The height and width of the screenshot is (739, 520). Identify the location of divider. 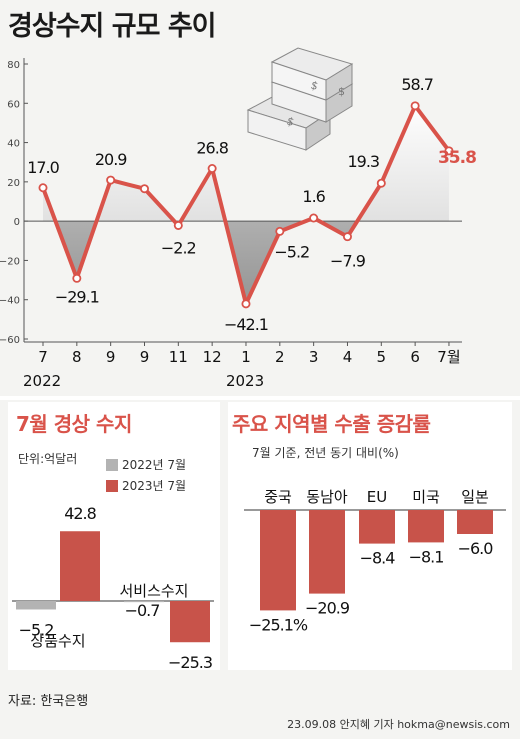
(260, 398).